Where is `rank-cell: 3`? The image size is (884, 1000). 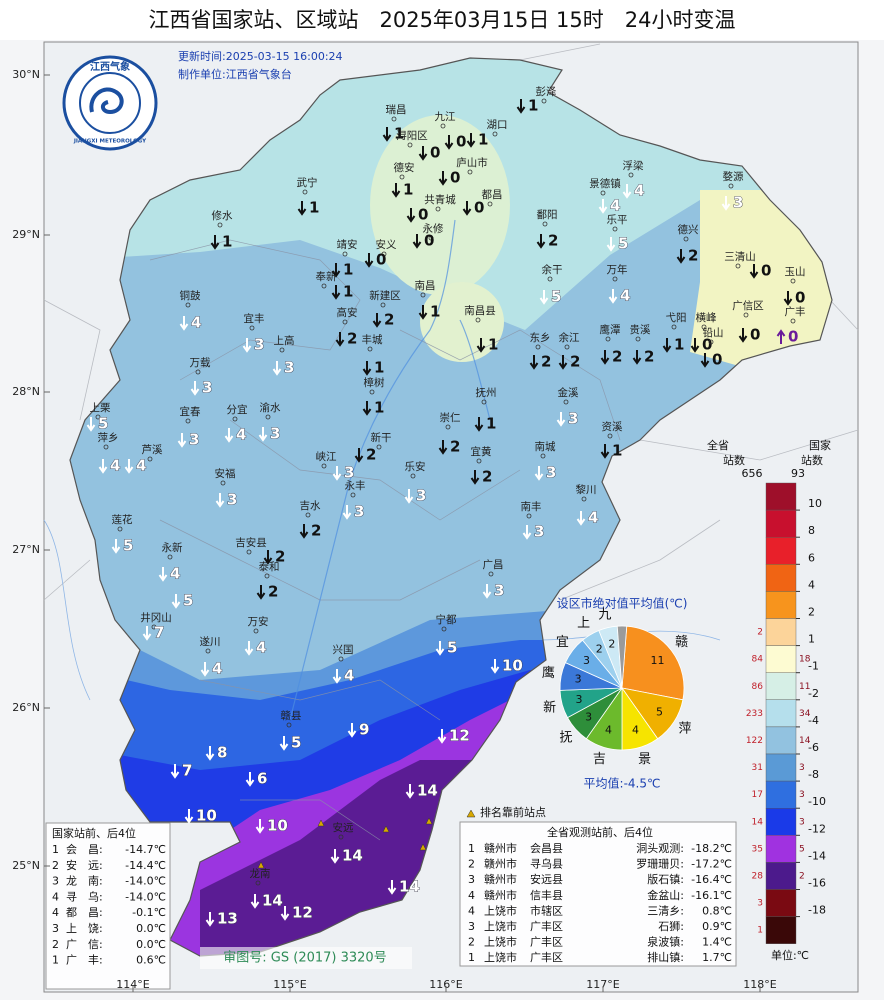 rank-cell: 3 is located at coordinates (471, 879).